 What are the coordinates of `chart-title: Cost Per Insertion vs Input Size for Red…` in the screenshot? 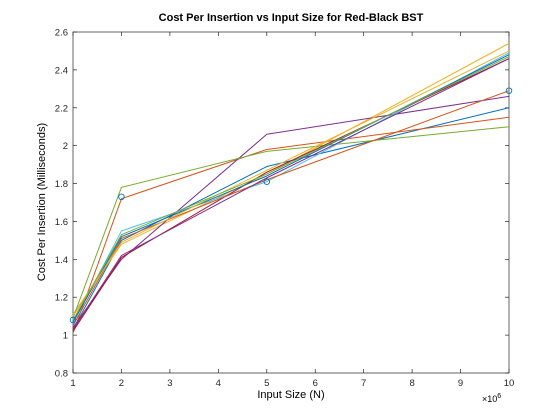 It's located at (291, 18).